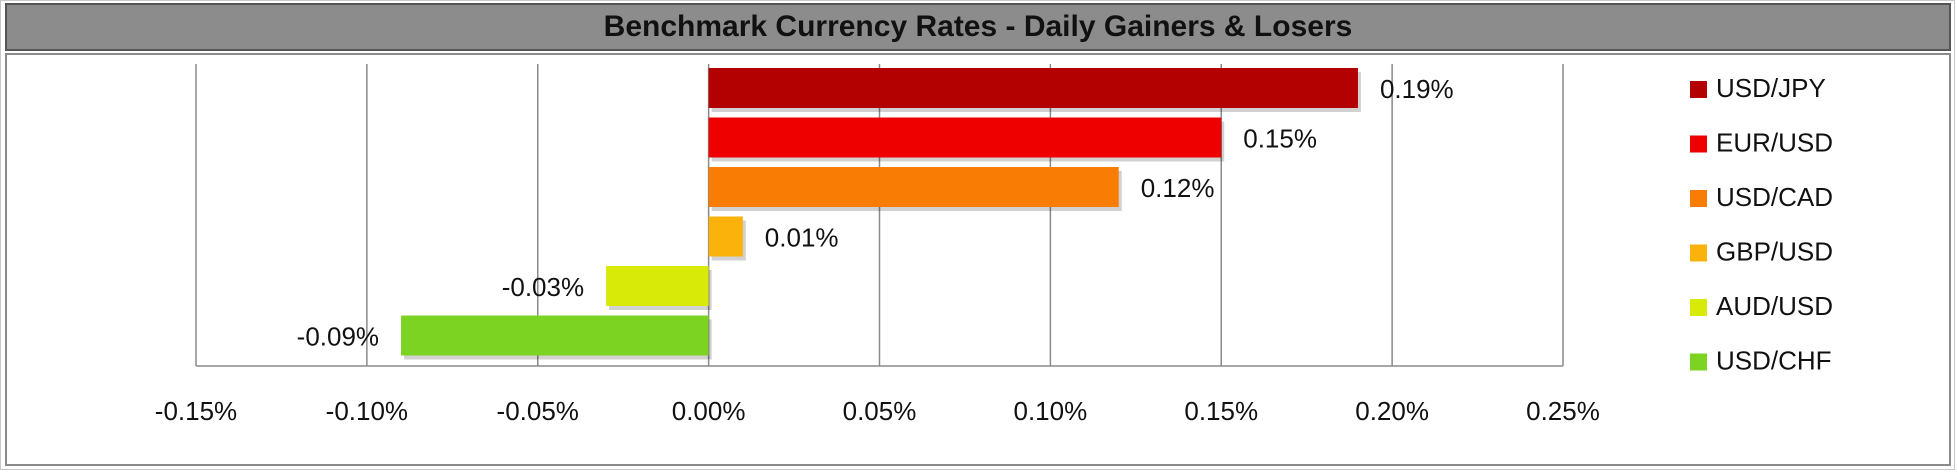 The width and height of the screenshot is (1957, 472). Describe the element at coordinates (1033, 88) in the screenshot. I see `bar-usd-jpy` at that location.